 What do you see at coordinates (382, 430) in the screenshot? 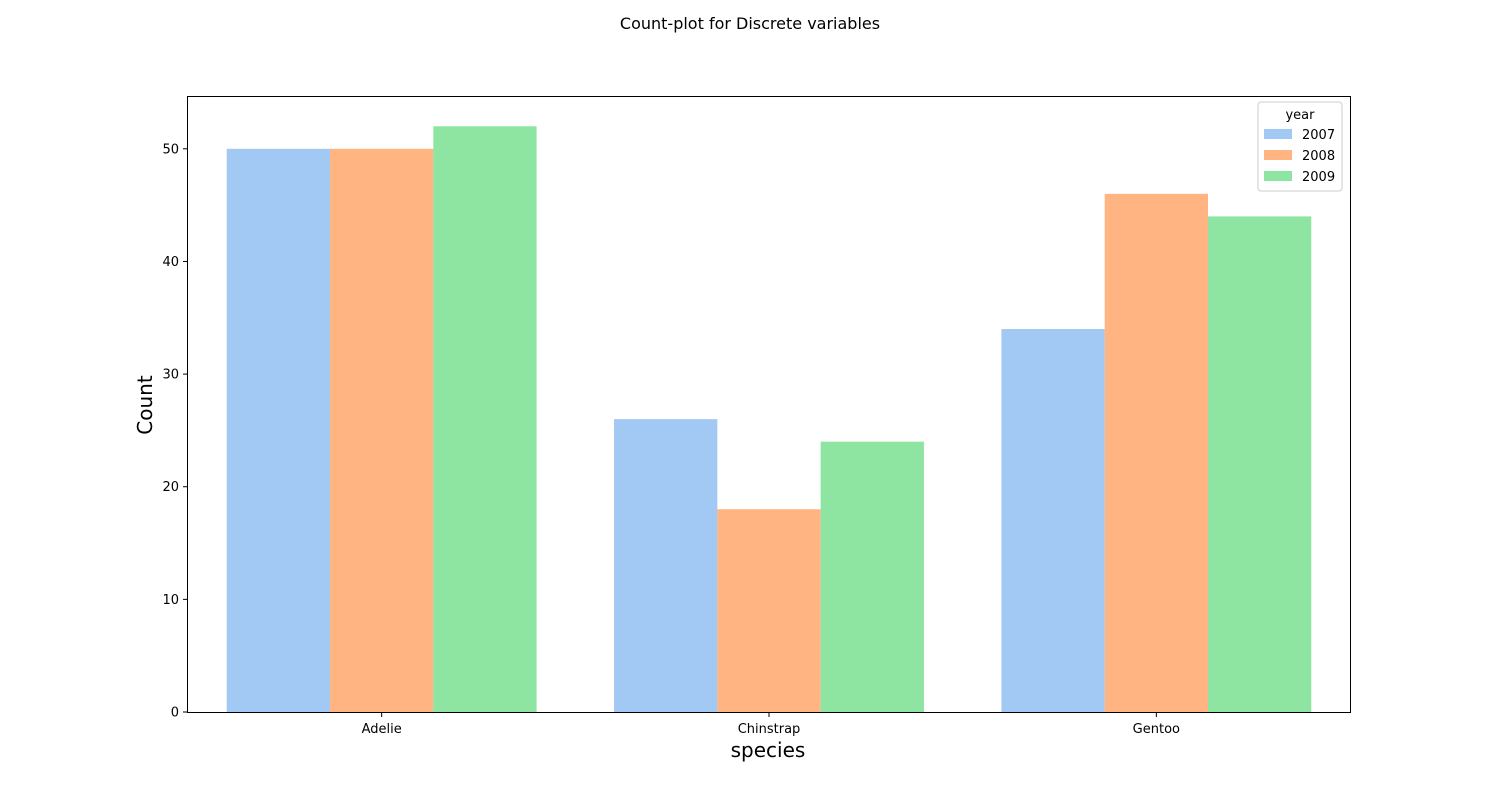
I see `bar-adelie-2008` at bounding box center [382, 430].